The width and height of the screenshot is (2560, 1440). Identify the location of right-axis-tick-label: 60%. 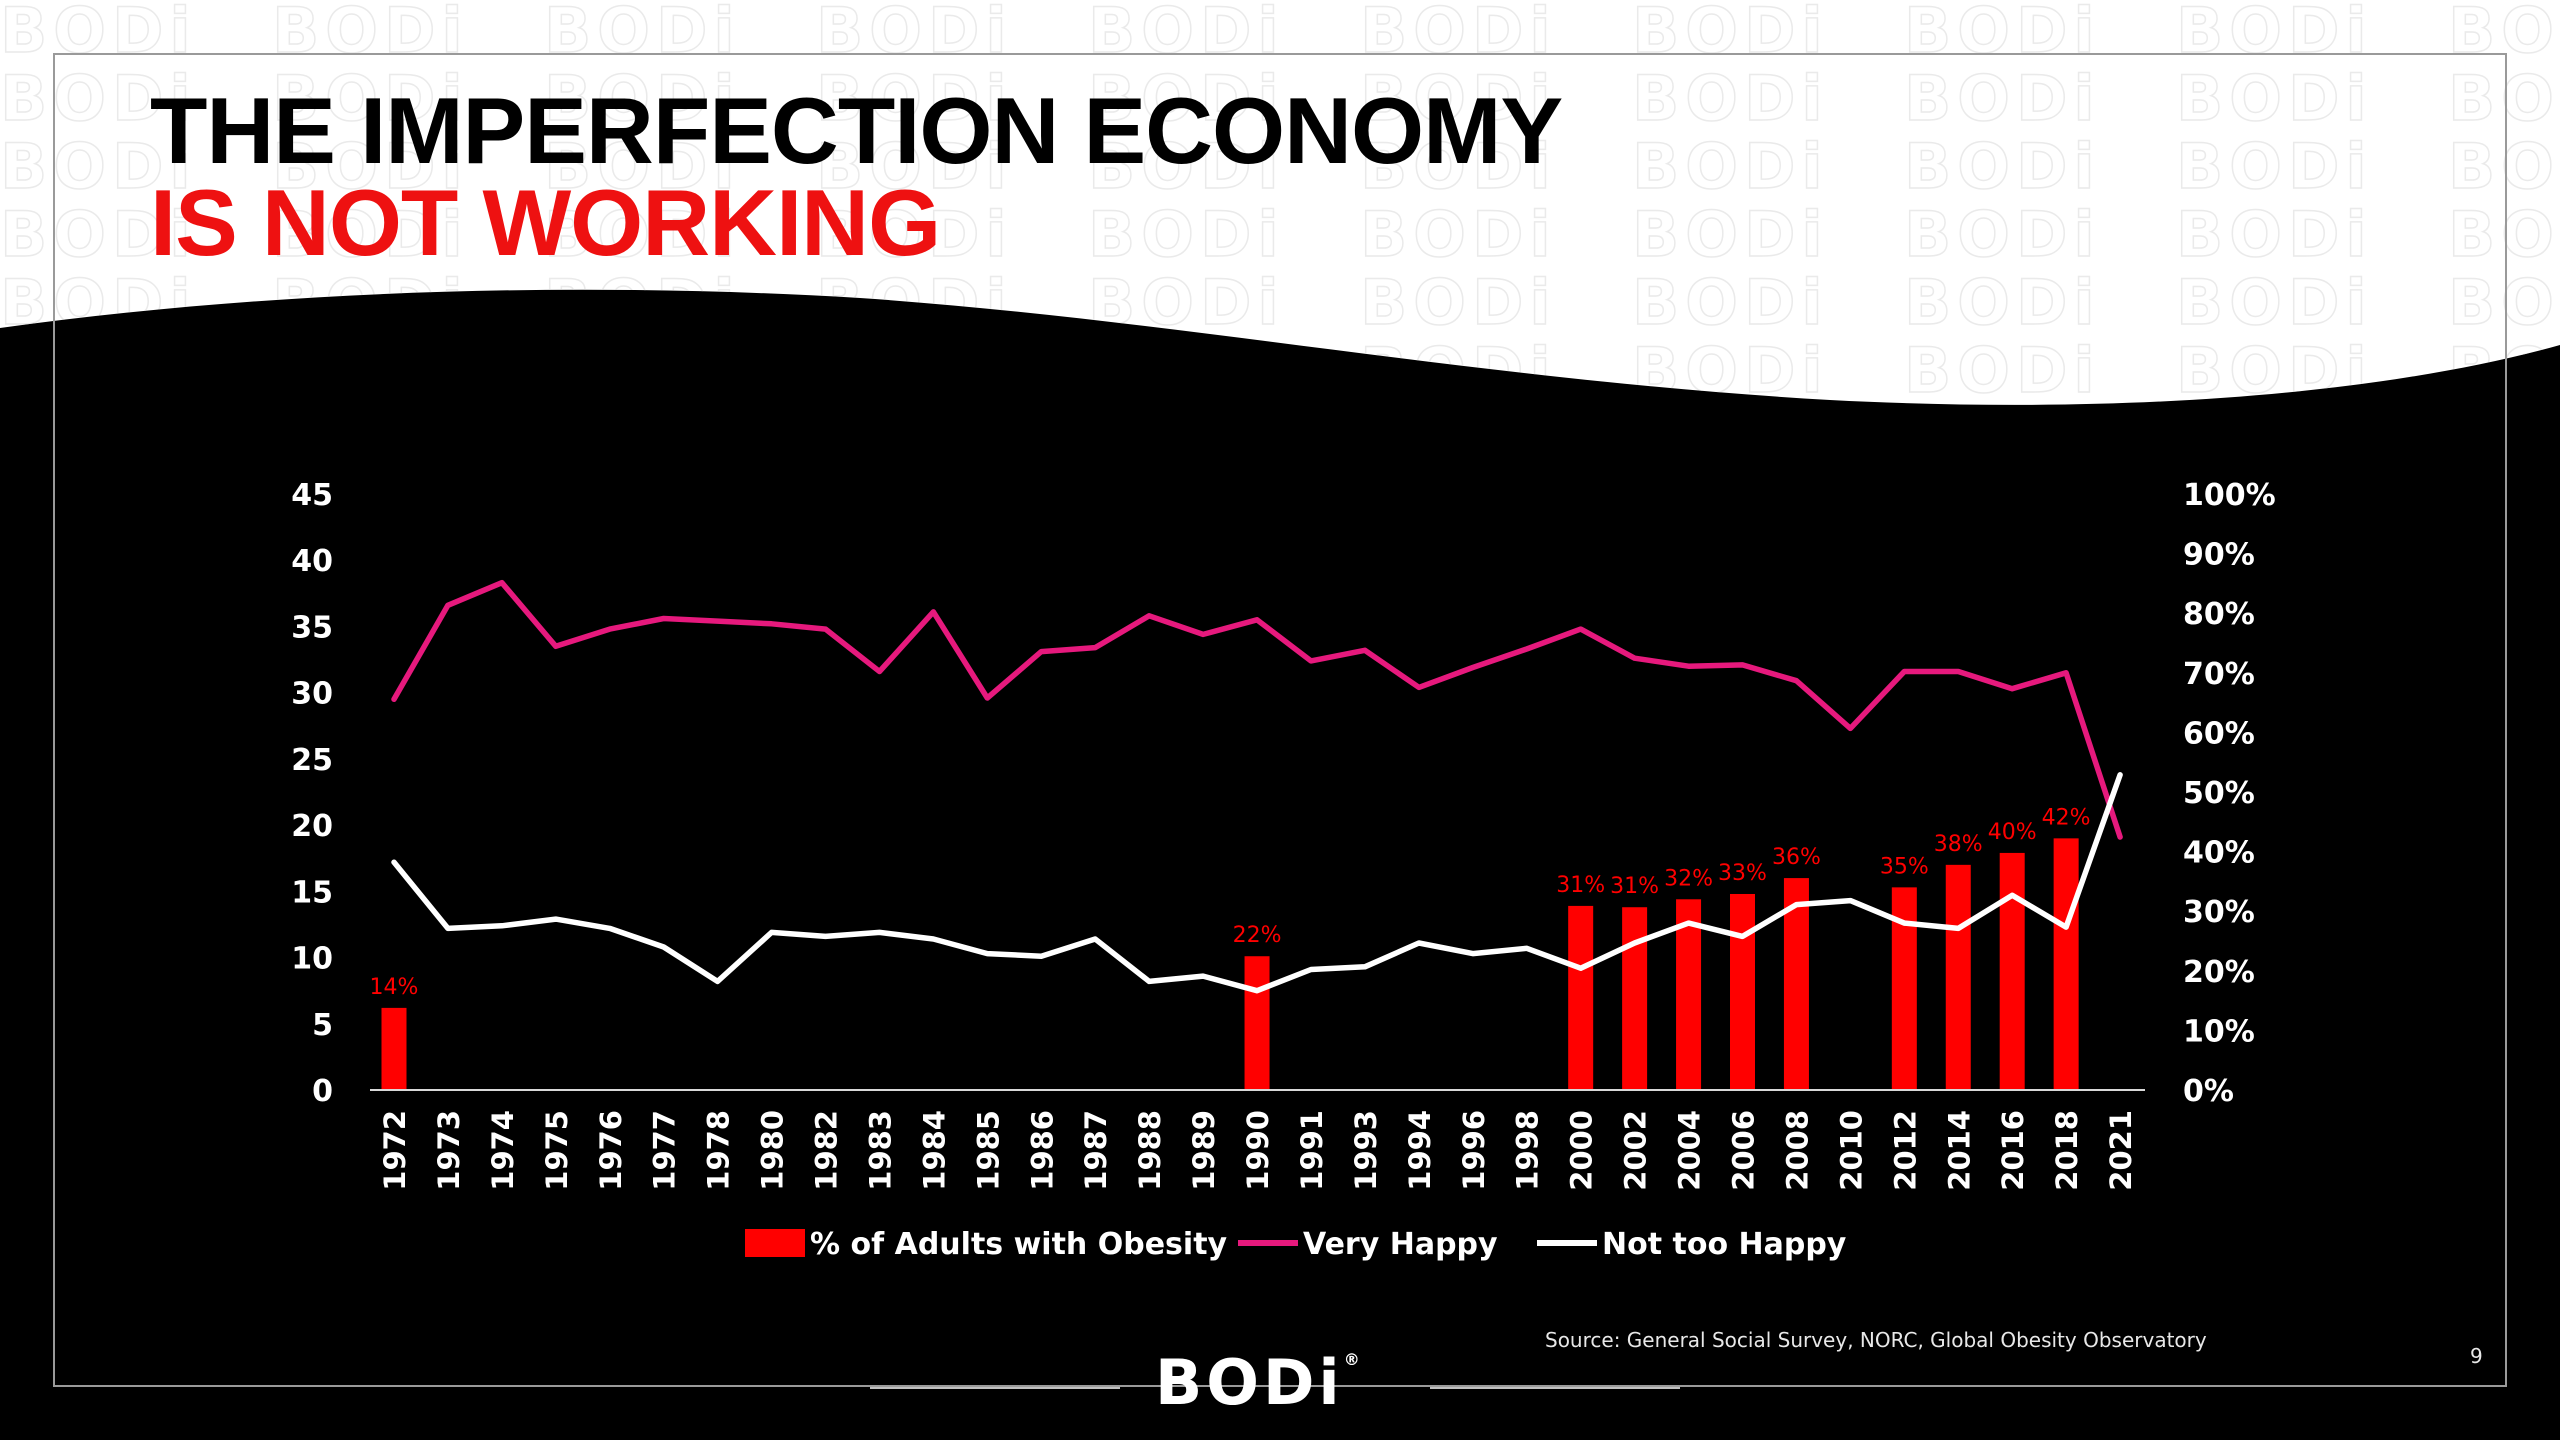
(2219, 733).